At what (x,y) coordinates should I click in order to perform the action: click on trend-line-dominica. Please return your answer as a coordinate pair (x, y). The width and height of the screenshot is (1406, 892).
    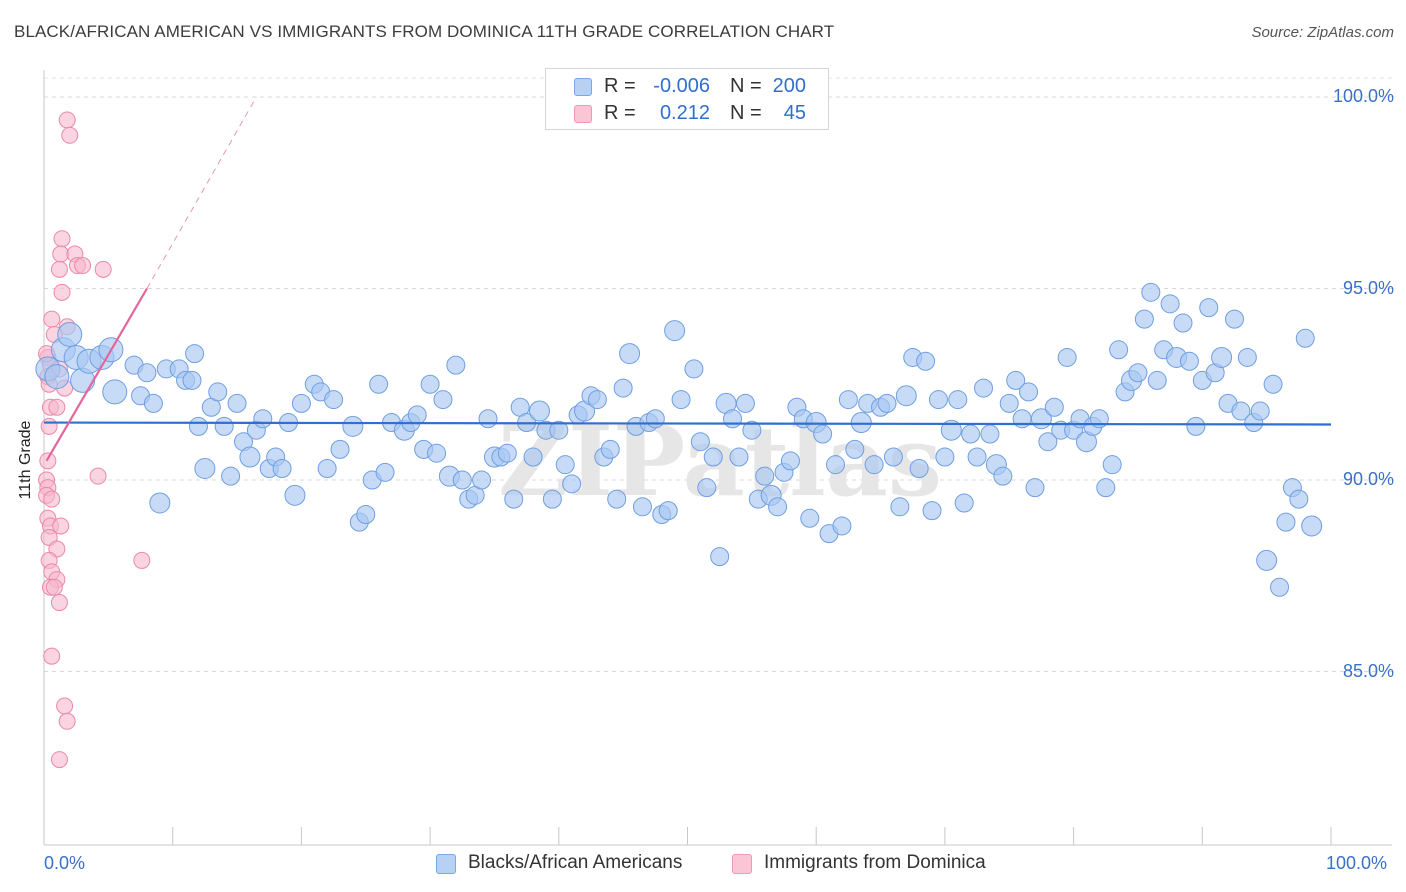
    Looking at the image, I should click on (96, 374).